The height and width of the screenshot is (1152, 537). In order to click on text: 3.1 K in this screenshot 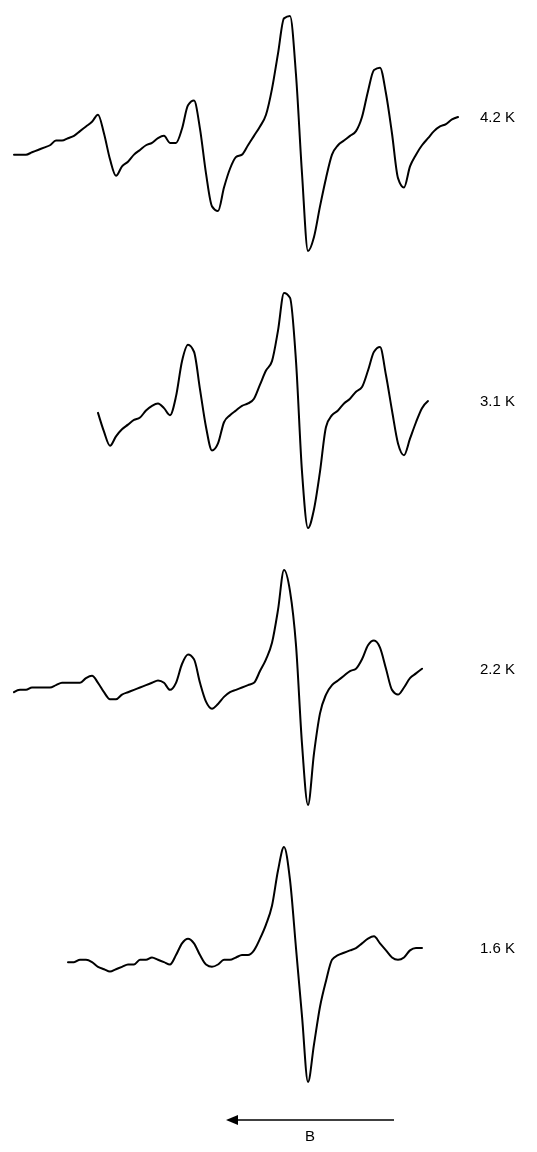, I will do `click(498, 401)`.